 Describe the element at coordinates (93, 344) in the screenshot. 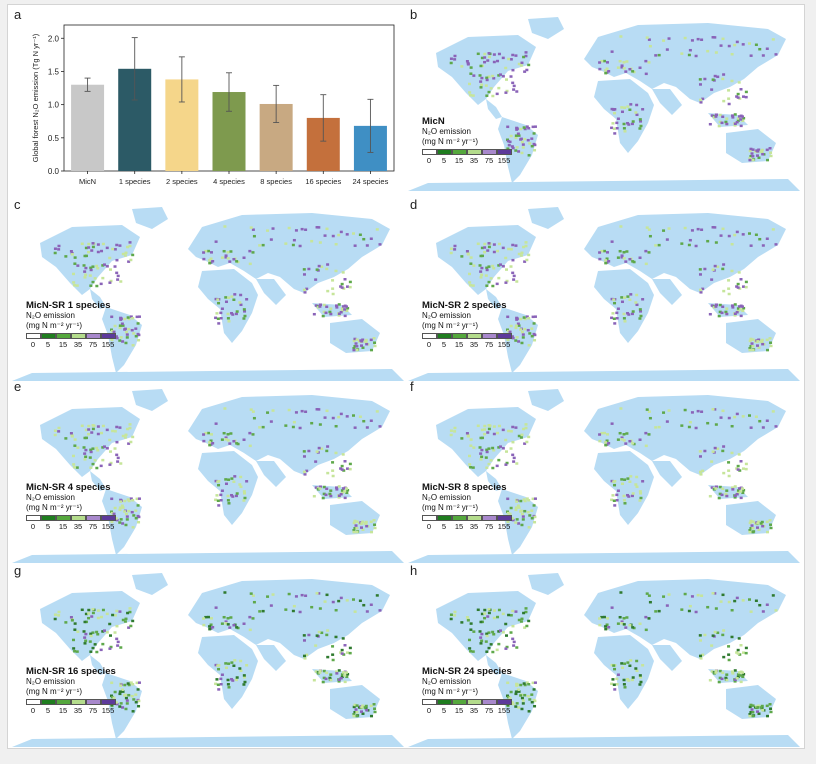

I see `legend-tick: 75` at that location.